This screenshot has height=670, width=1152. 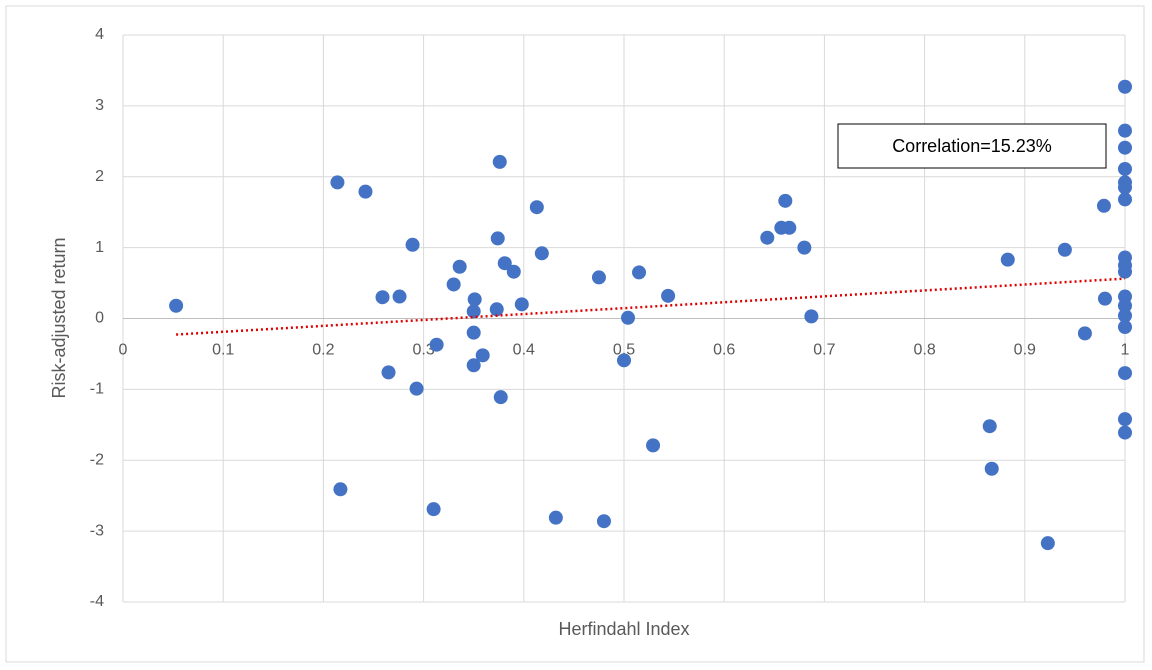 I want to click on x-tick-label: 0.8, so click(x=924, y=350).